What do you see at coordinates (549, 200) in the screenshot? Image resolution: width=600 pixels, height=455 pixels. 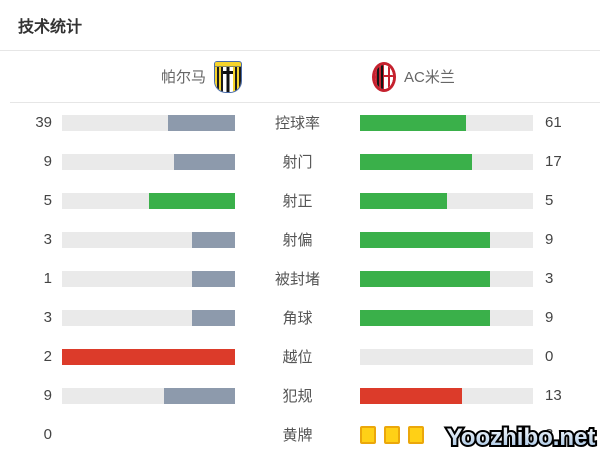 I see `away-value: 5` at bounding box center [549, 200].